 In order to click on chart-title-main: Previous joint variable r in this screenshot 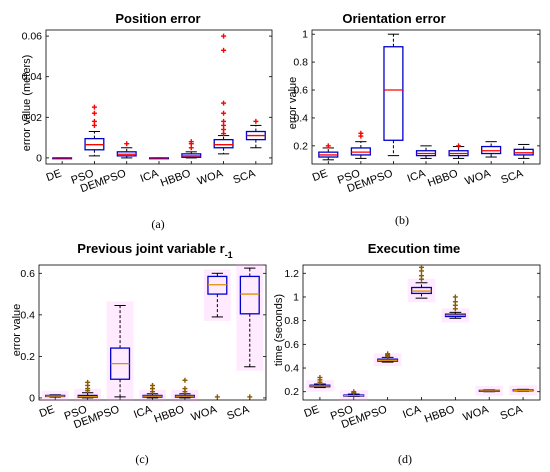, I will do `click(150, 248)`.